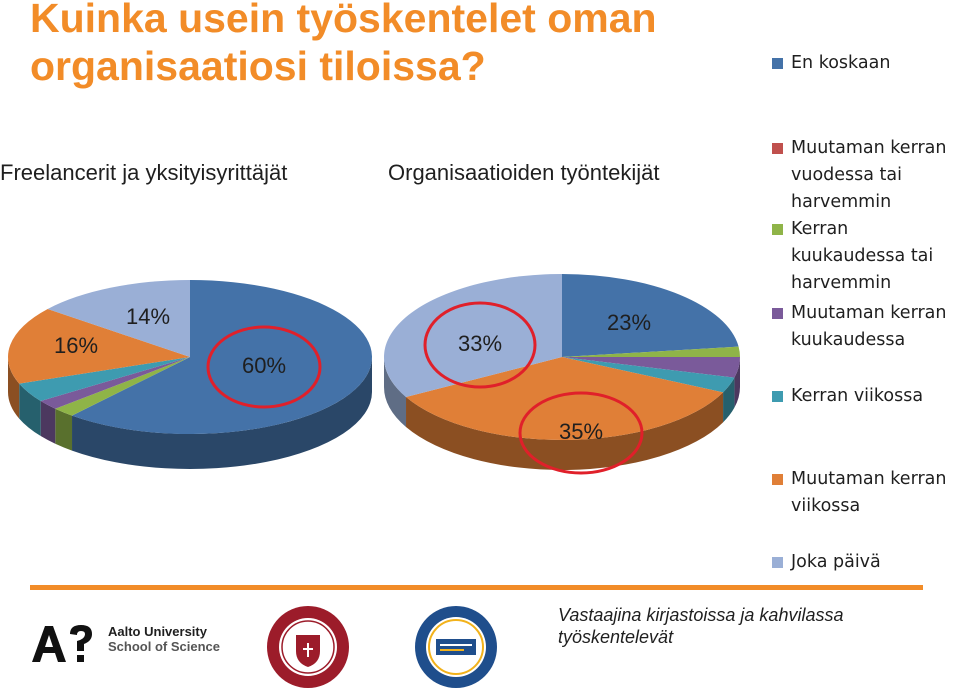 This screenshot has width=959, height=693. I want to click on legend-label: Kerran kuukaudessa tai harvemmin, so click(862, 256).